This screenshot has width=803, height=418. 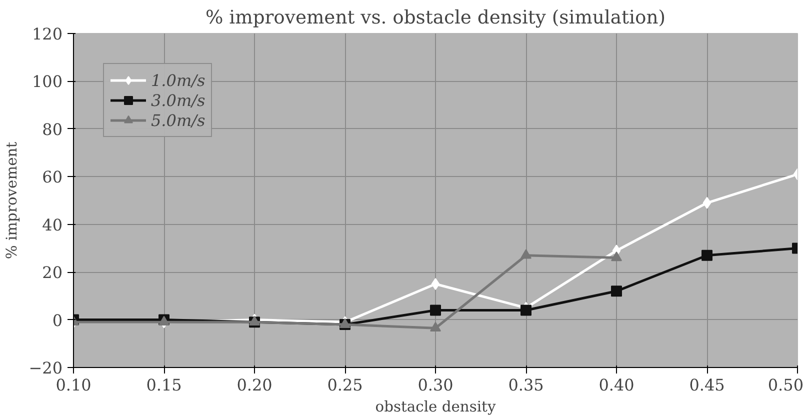 I want to click on y-tick-label: 0, so click(x=57, y=320).